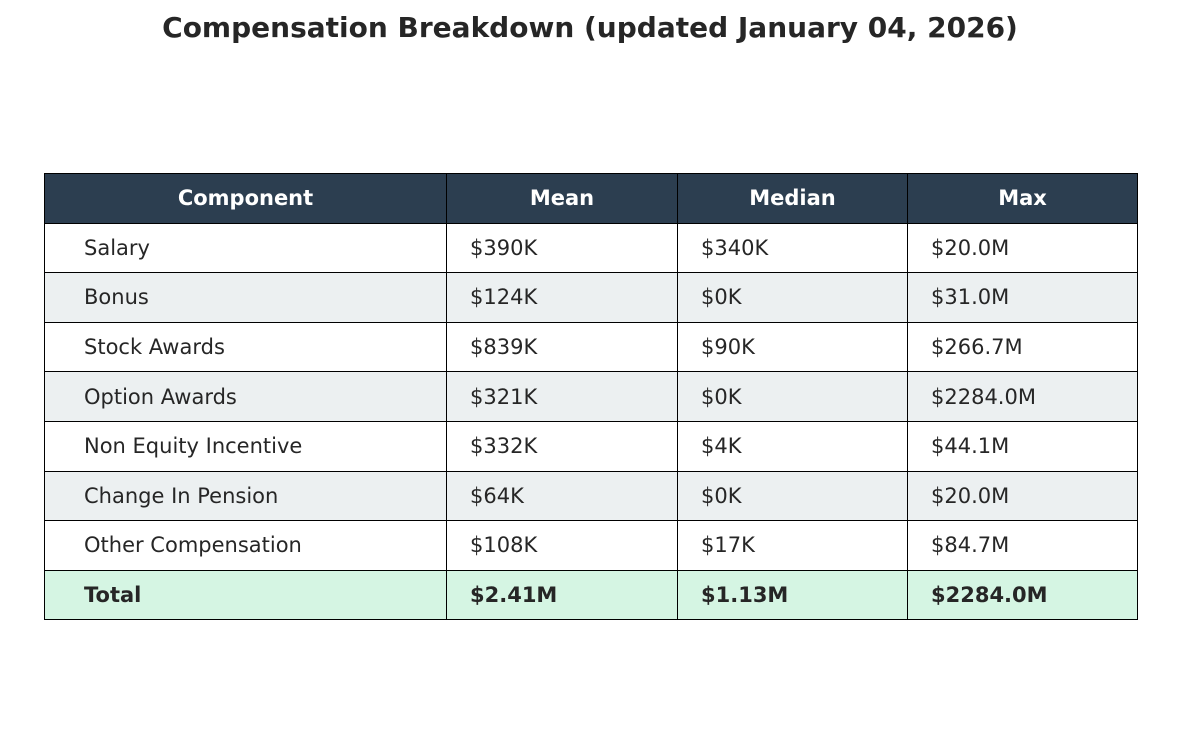  I want to click on table-row: Bonus $124K $0K $31.0M, so click(591, 297).